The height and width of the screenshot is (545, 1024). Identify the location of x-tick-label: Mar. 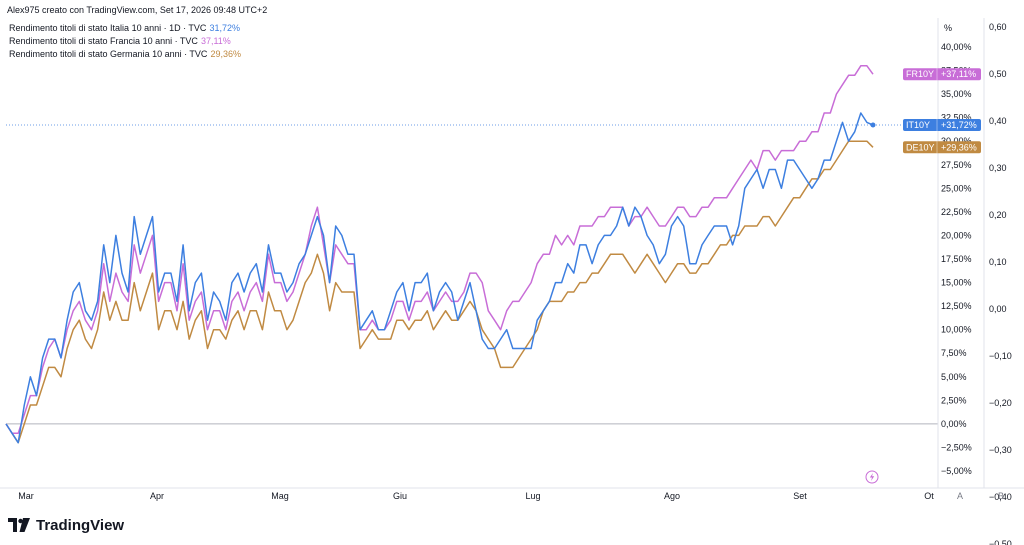
(26, 496).